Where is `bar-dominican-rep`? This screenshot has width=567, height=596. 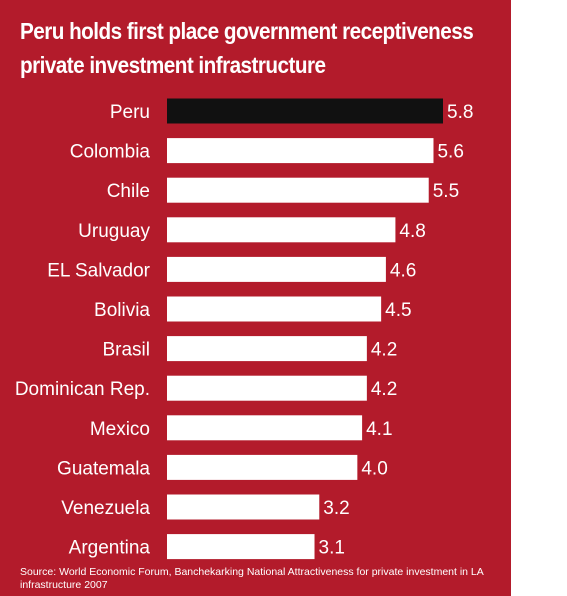
bar-dominican-rep is located at coordinates (267, 388).